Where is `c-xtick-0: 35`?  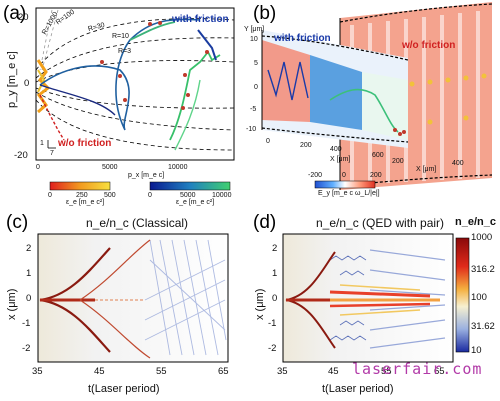 c-xtick-0: 35 is located at coordinates (37, 371).